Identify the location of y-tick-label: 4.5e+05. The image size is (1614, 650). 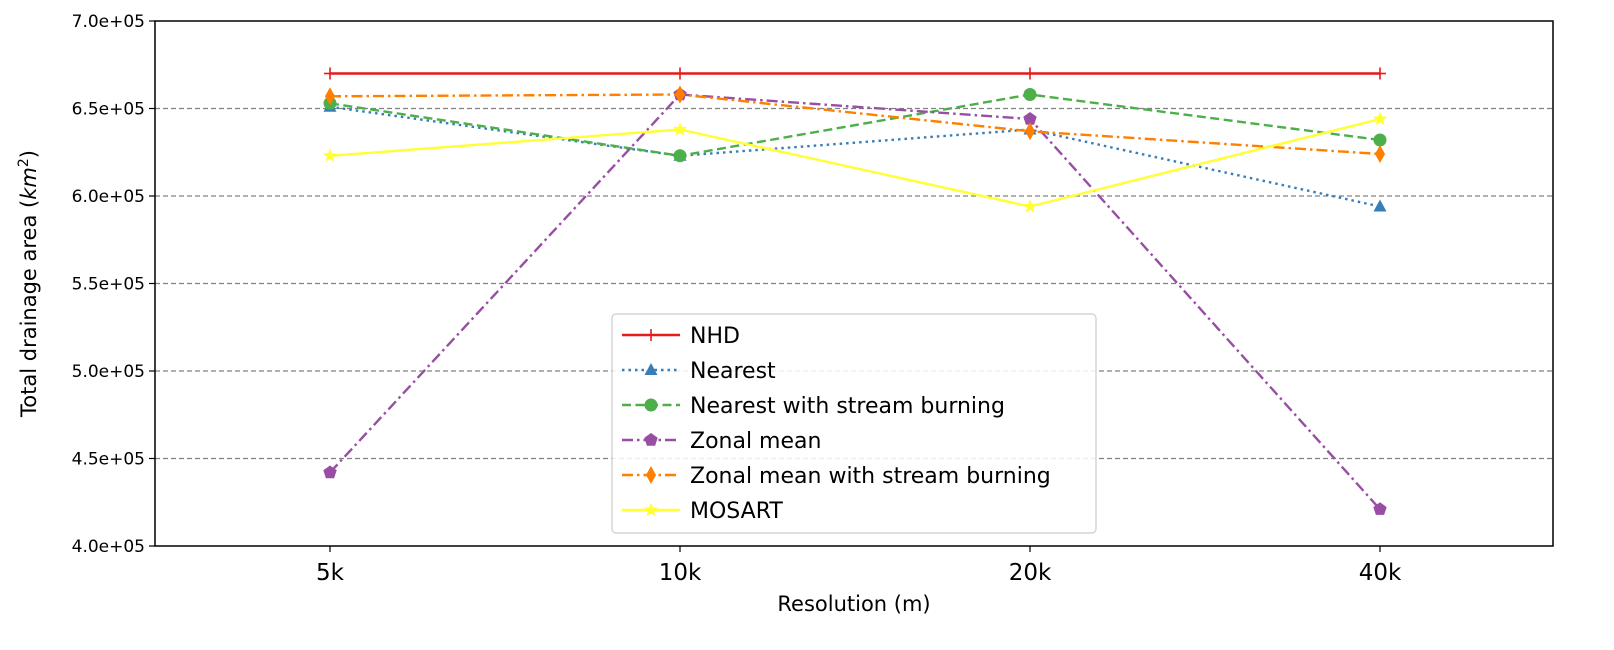
(108, 460).